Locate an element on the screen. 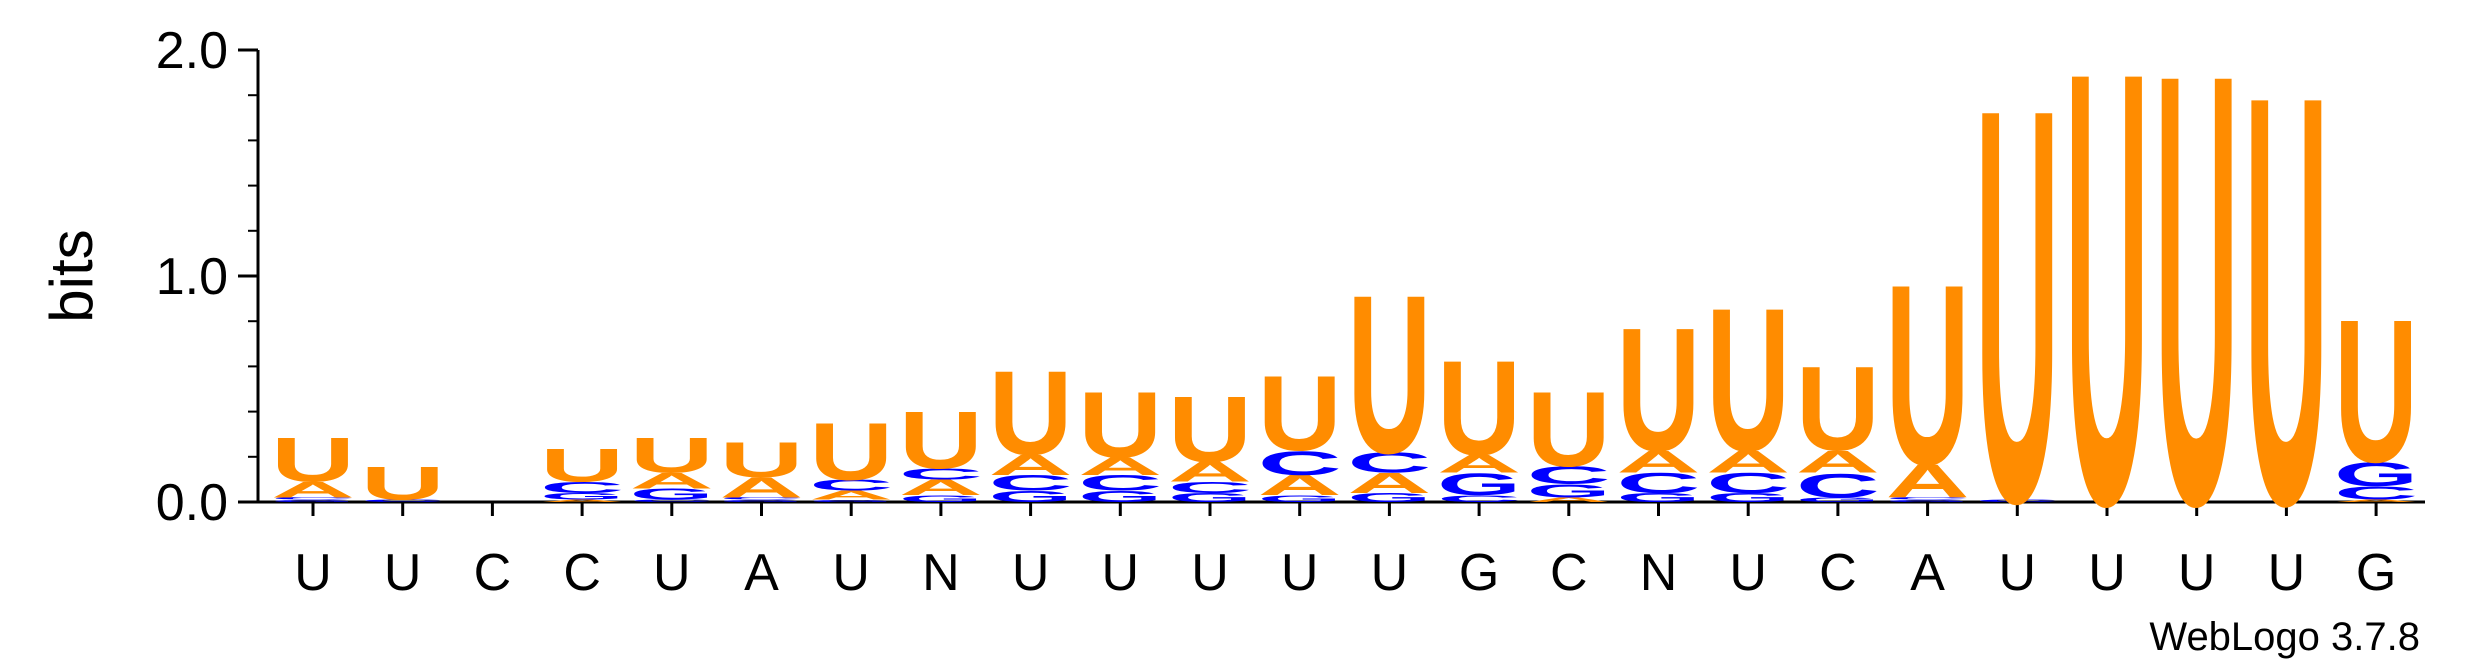 Image resolution: width=2475 pixels, height=667 pixels. y-axis-title: bits is located at coordinates (71, 275).